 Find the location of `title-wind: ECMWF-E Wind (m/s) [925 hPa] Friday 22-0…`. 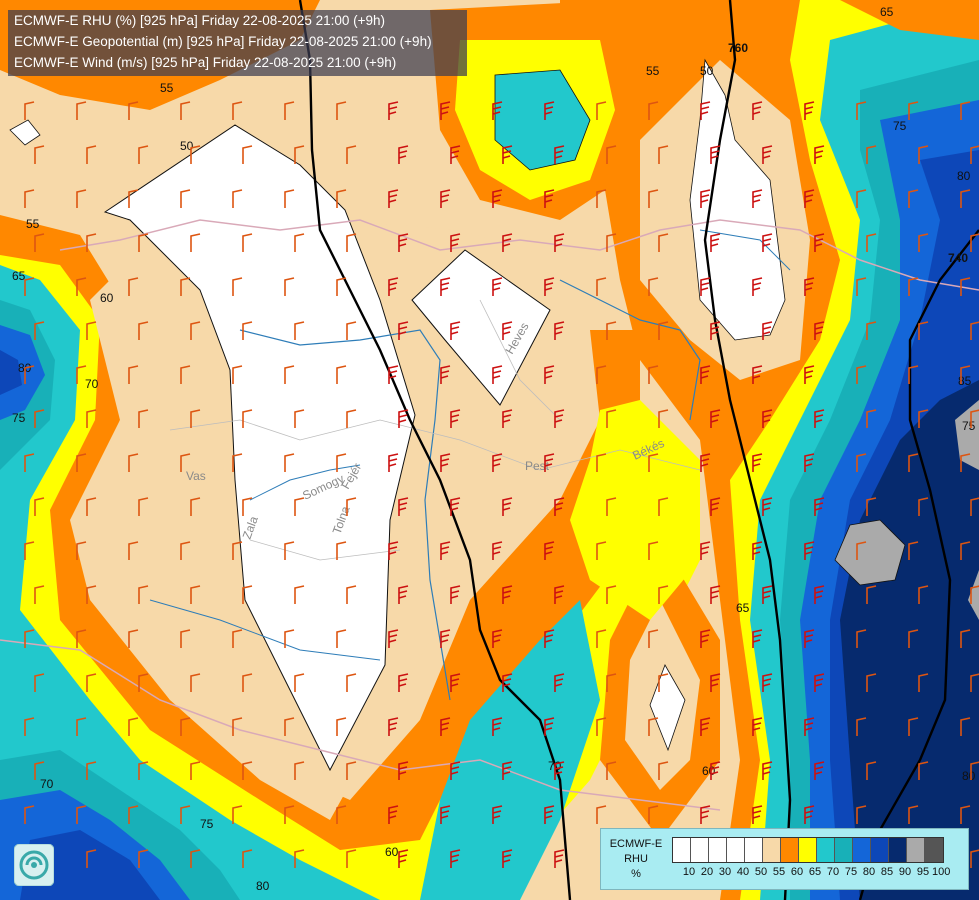

title-wind: ECMWF-E Wind (m/s) [925 hPa] Friday 22-0… is located at coordinates (205, 62).